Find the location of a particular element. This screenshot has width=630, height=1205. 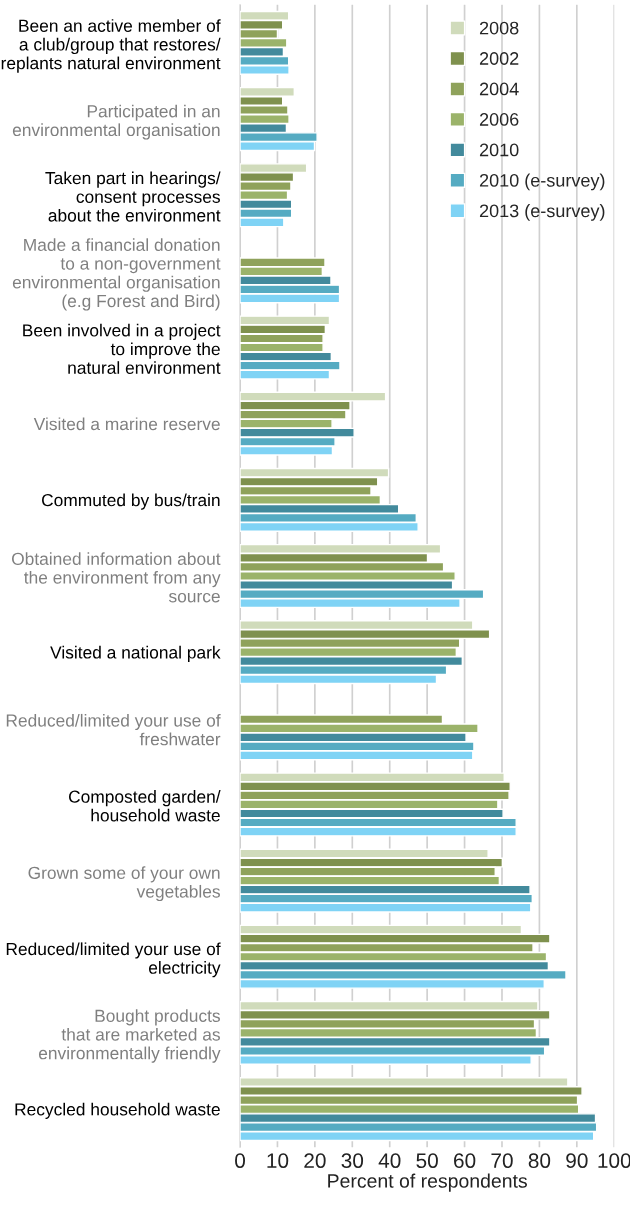

y-tick-label: Been involved in a project to improve the natural environment is located at coordinates (122, 348).